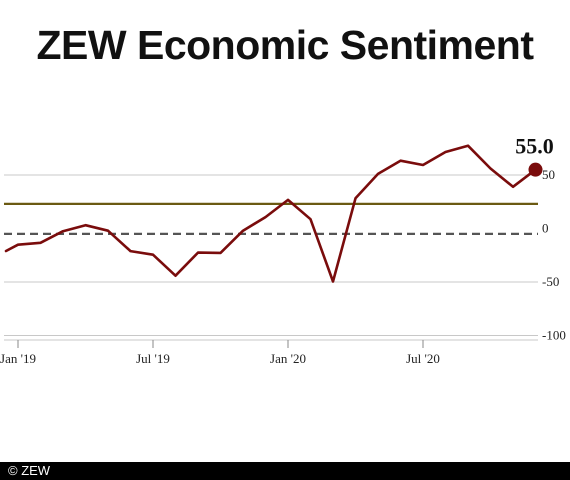 The height and width of the screenshot is (480, 570). Describe the element at coordinates (153, 358) in the screenshot. I see `x-tick-label: Jul '19` at that location.